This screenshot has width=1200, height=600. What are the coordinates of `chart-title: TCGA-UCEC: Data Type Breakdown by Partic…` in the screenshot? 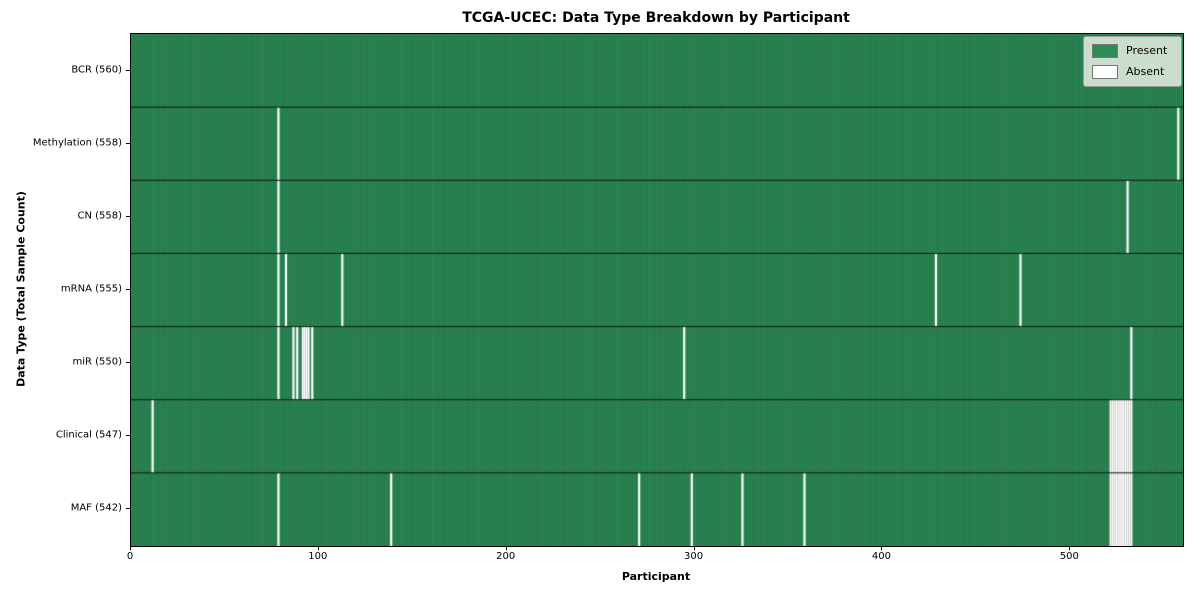 It's located at (656, 18).